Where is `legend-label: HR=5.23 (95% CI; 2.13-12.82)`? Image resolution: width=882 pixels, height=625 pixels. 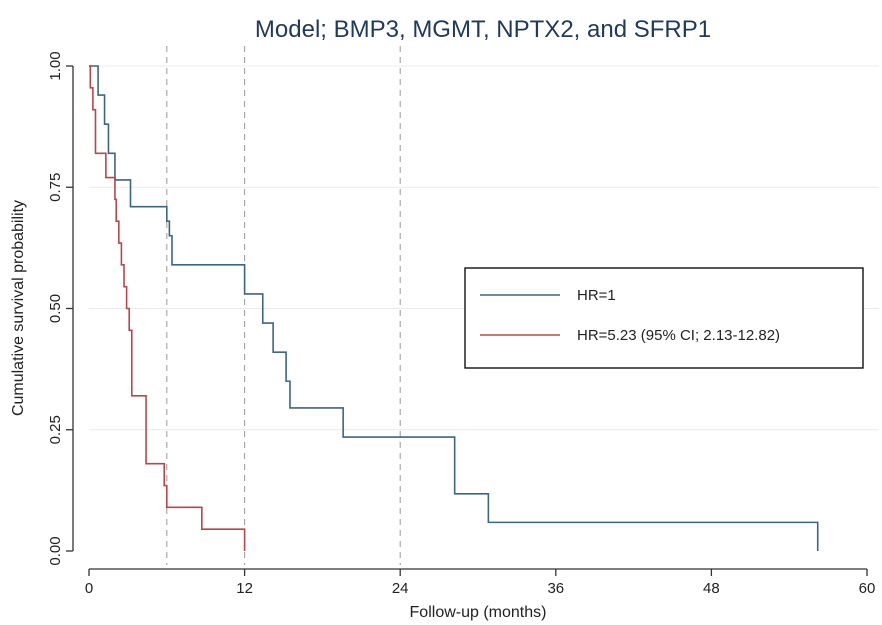
legend-label: HR=5.23 (95% CI; 2.13-12.82) is located at coordinates (678, 335).